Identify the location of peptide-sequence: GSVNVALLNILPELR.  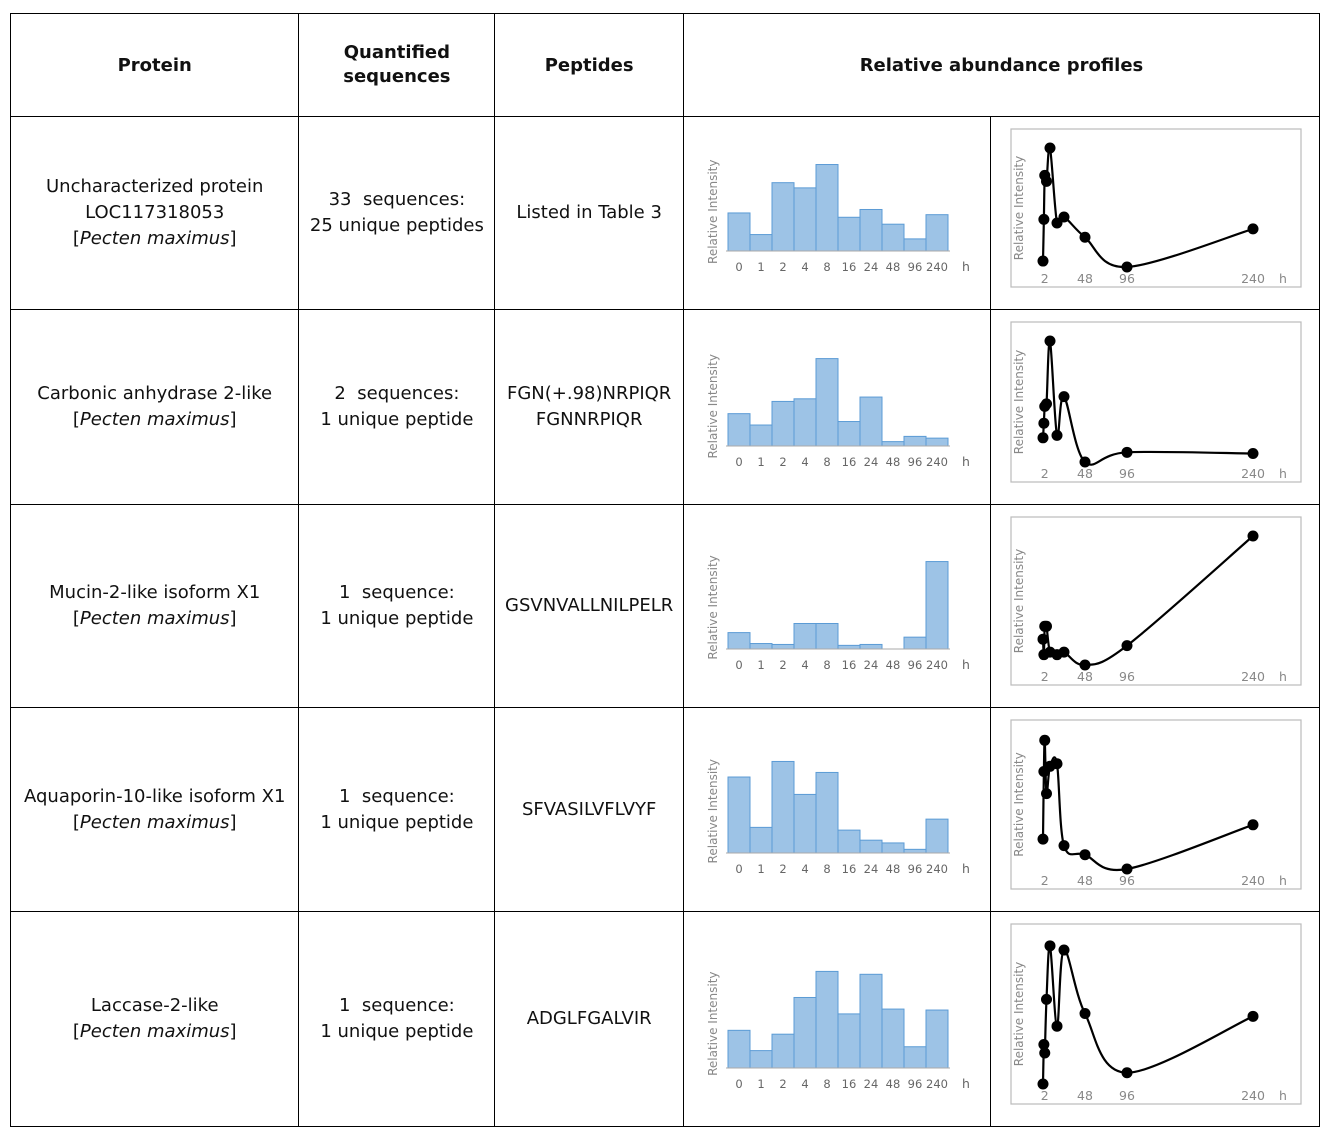
(589, 605).